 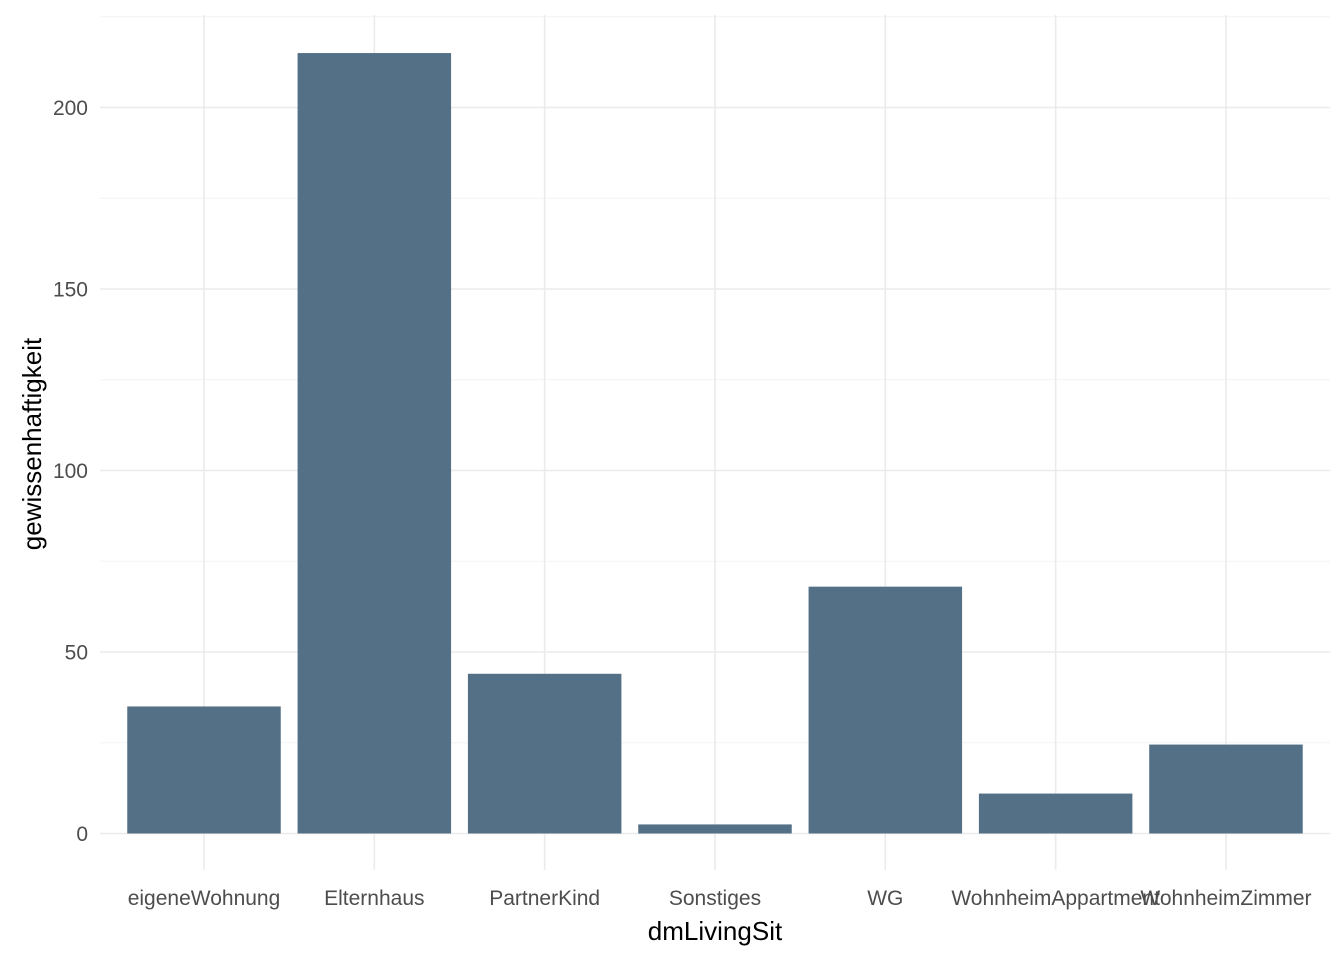 I want to click on x-tick-label: eigeneWohnung, so click(x=204, y=898).